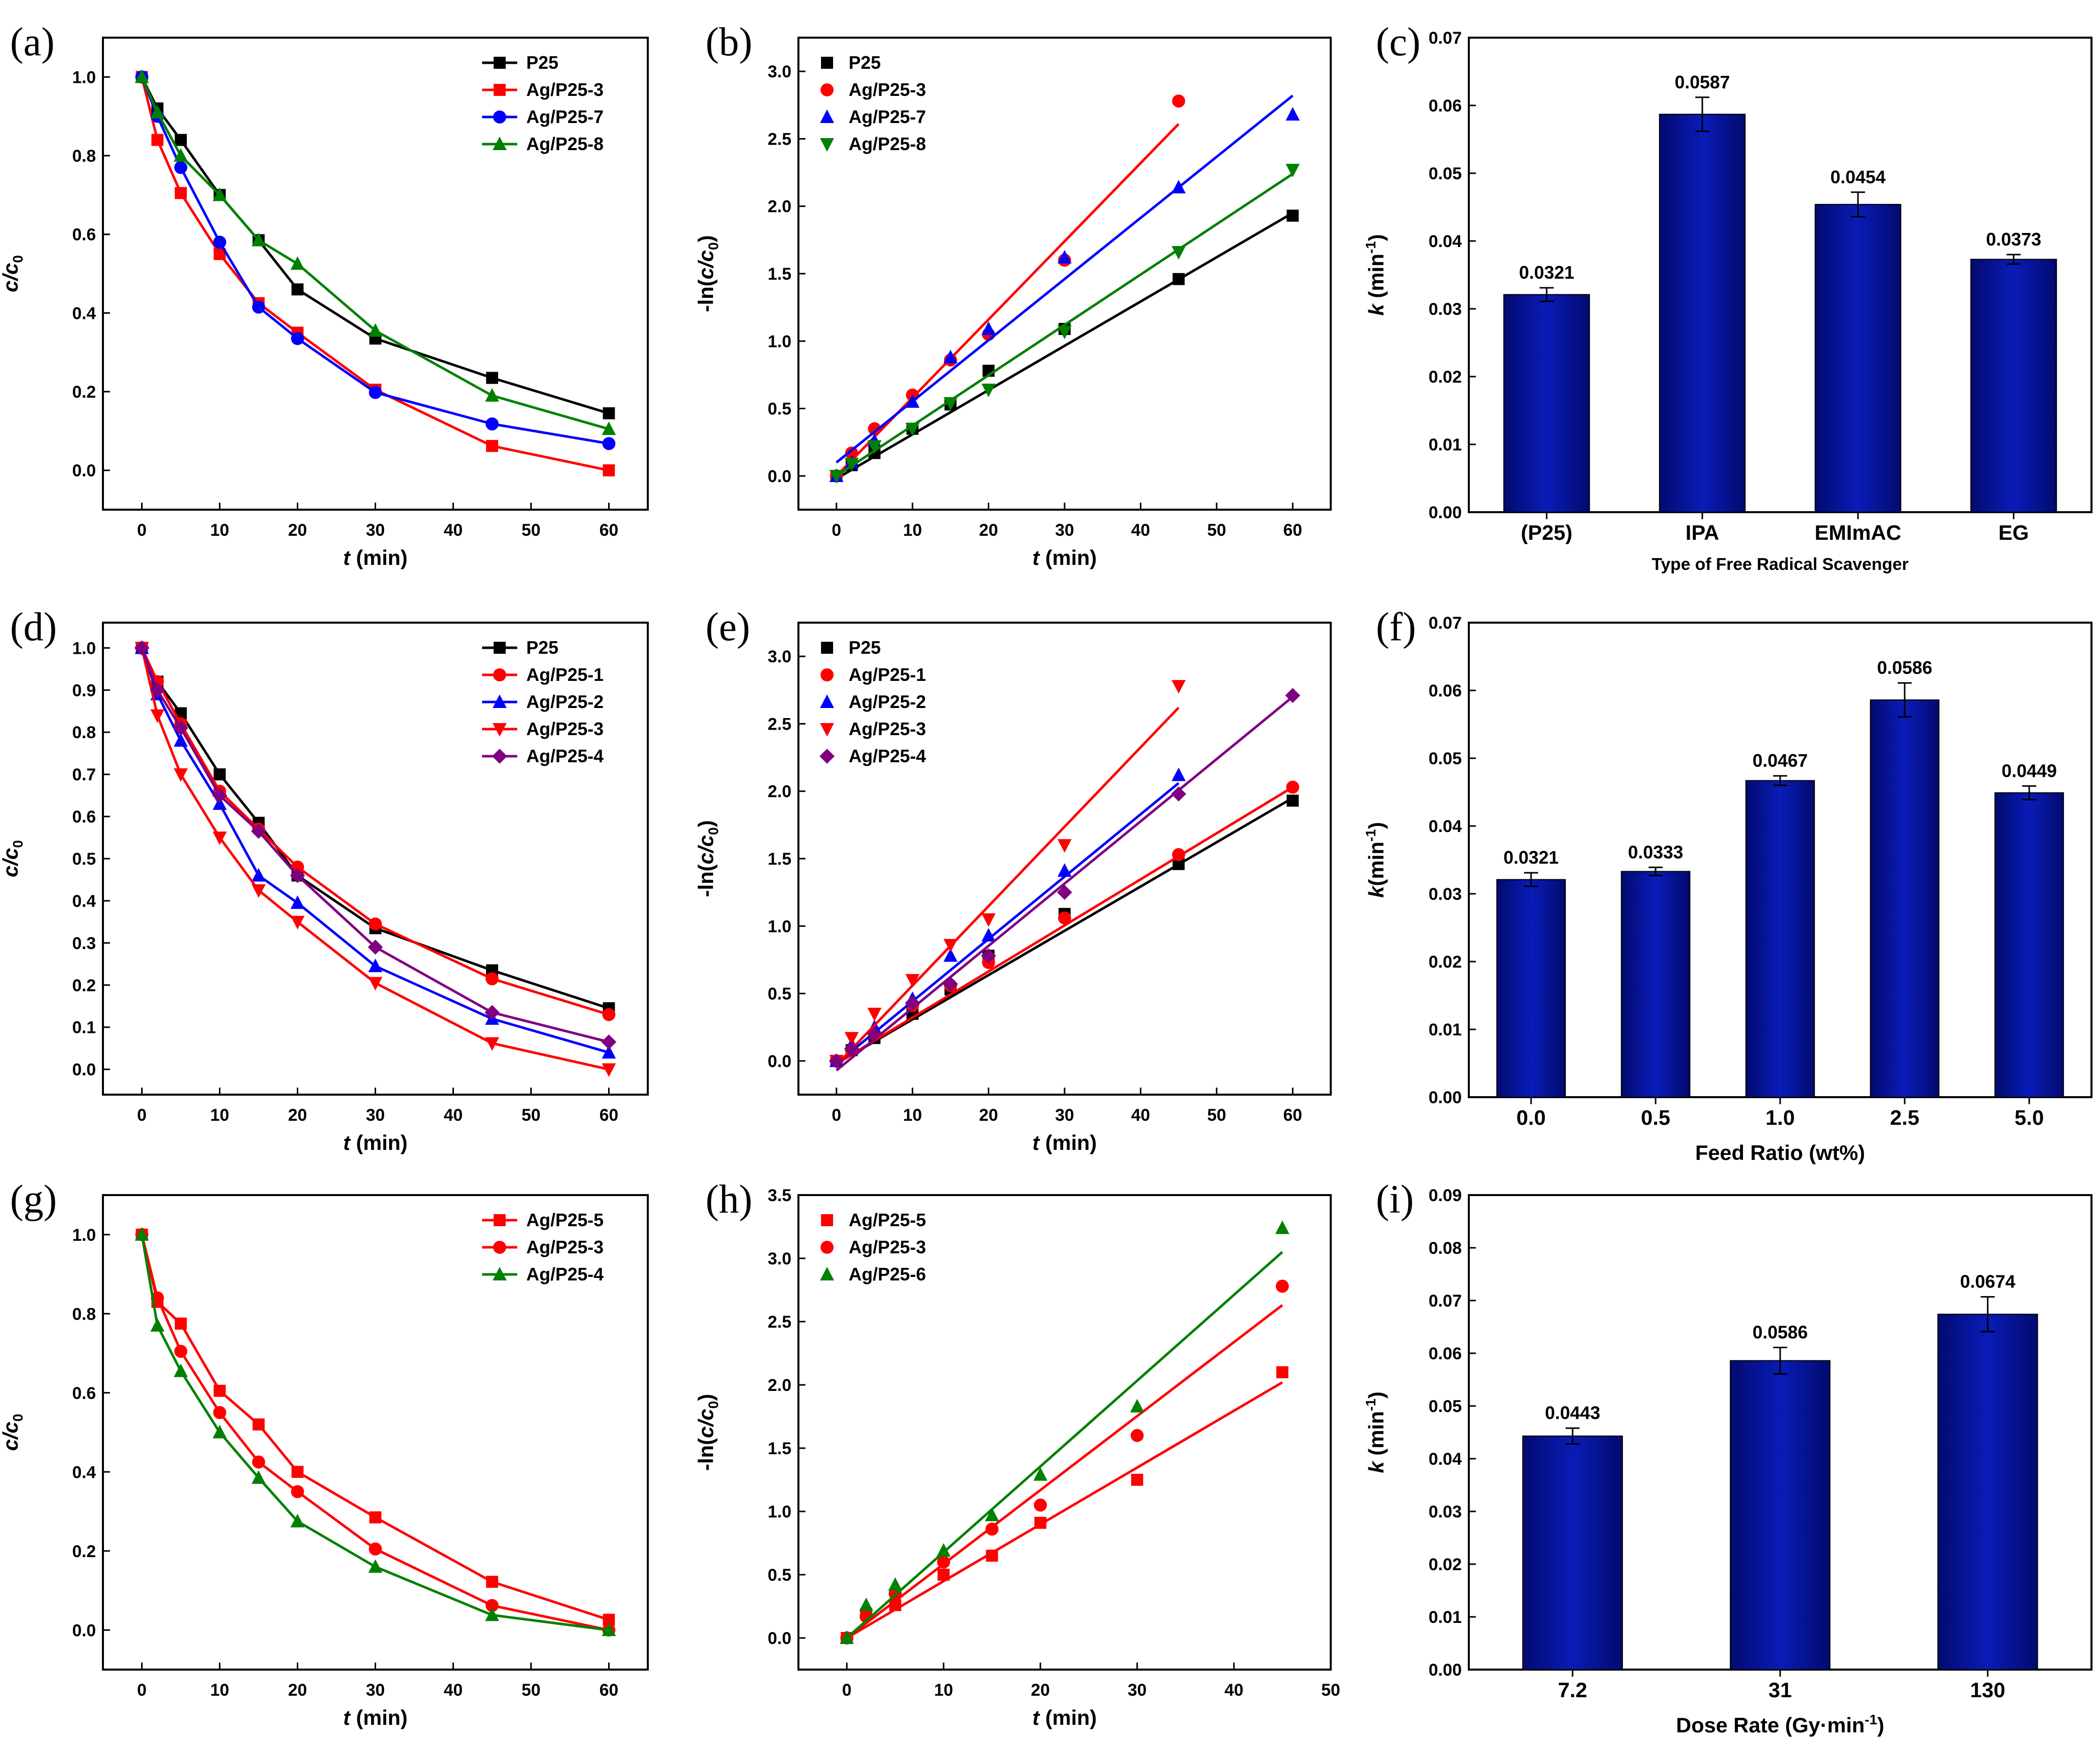 The height and width of the screenshot is (1764, 2096). I want to click on legend: P25 Ag/P25-1 Ag/P25-2 Ag/P25-3 Ag/P25-4, so click(543, 701).